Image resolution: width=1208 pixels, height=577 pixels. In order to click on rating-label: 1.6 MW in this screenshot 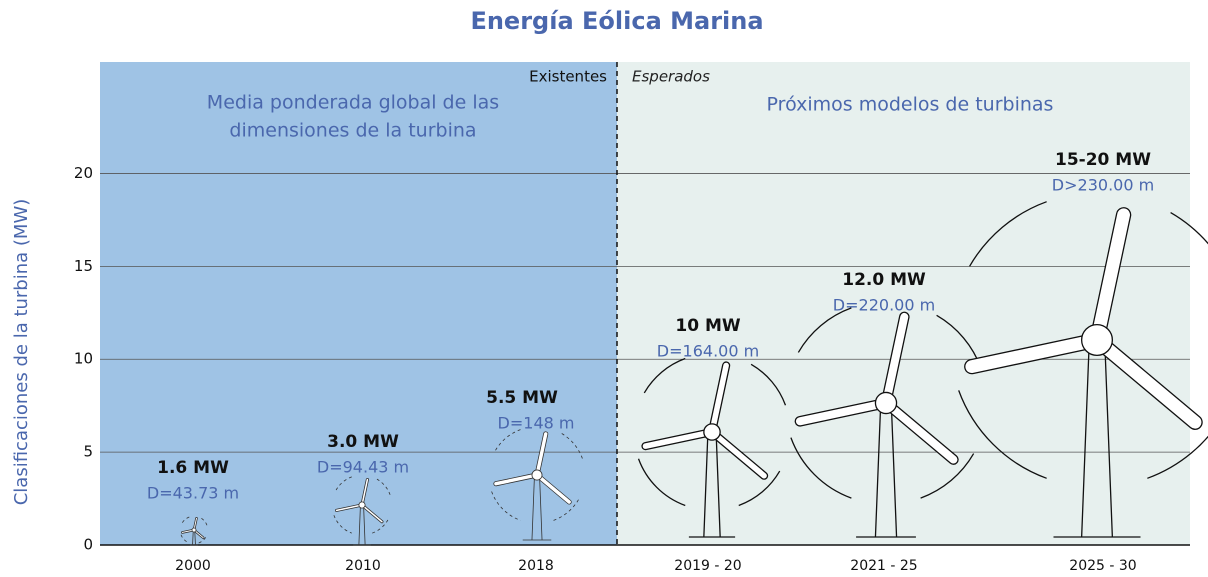, I will do `click(193, 468)`.